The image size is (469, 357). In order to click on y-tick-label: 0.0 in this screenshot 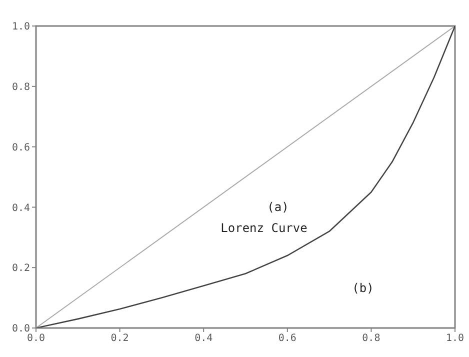, I will do `click(21, 329)`.